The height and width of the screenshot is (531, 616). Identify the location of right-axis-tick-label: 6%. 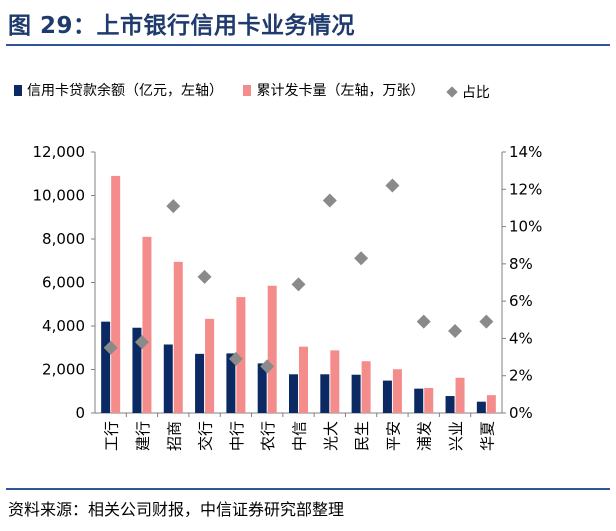
(521, 301).